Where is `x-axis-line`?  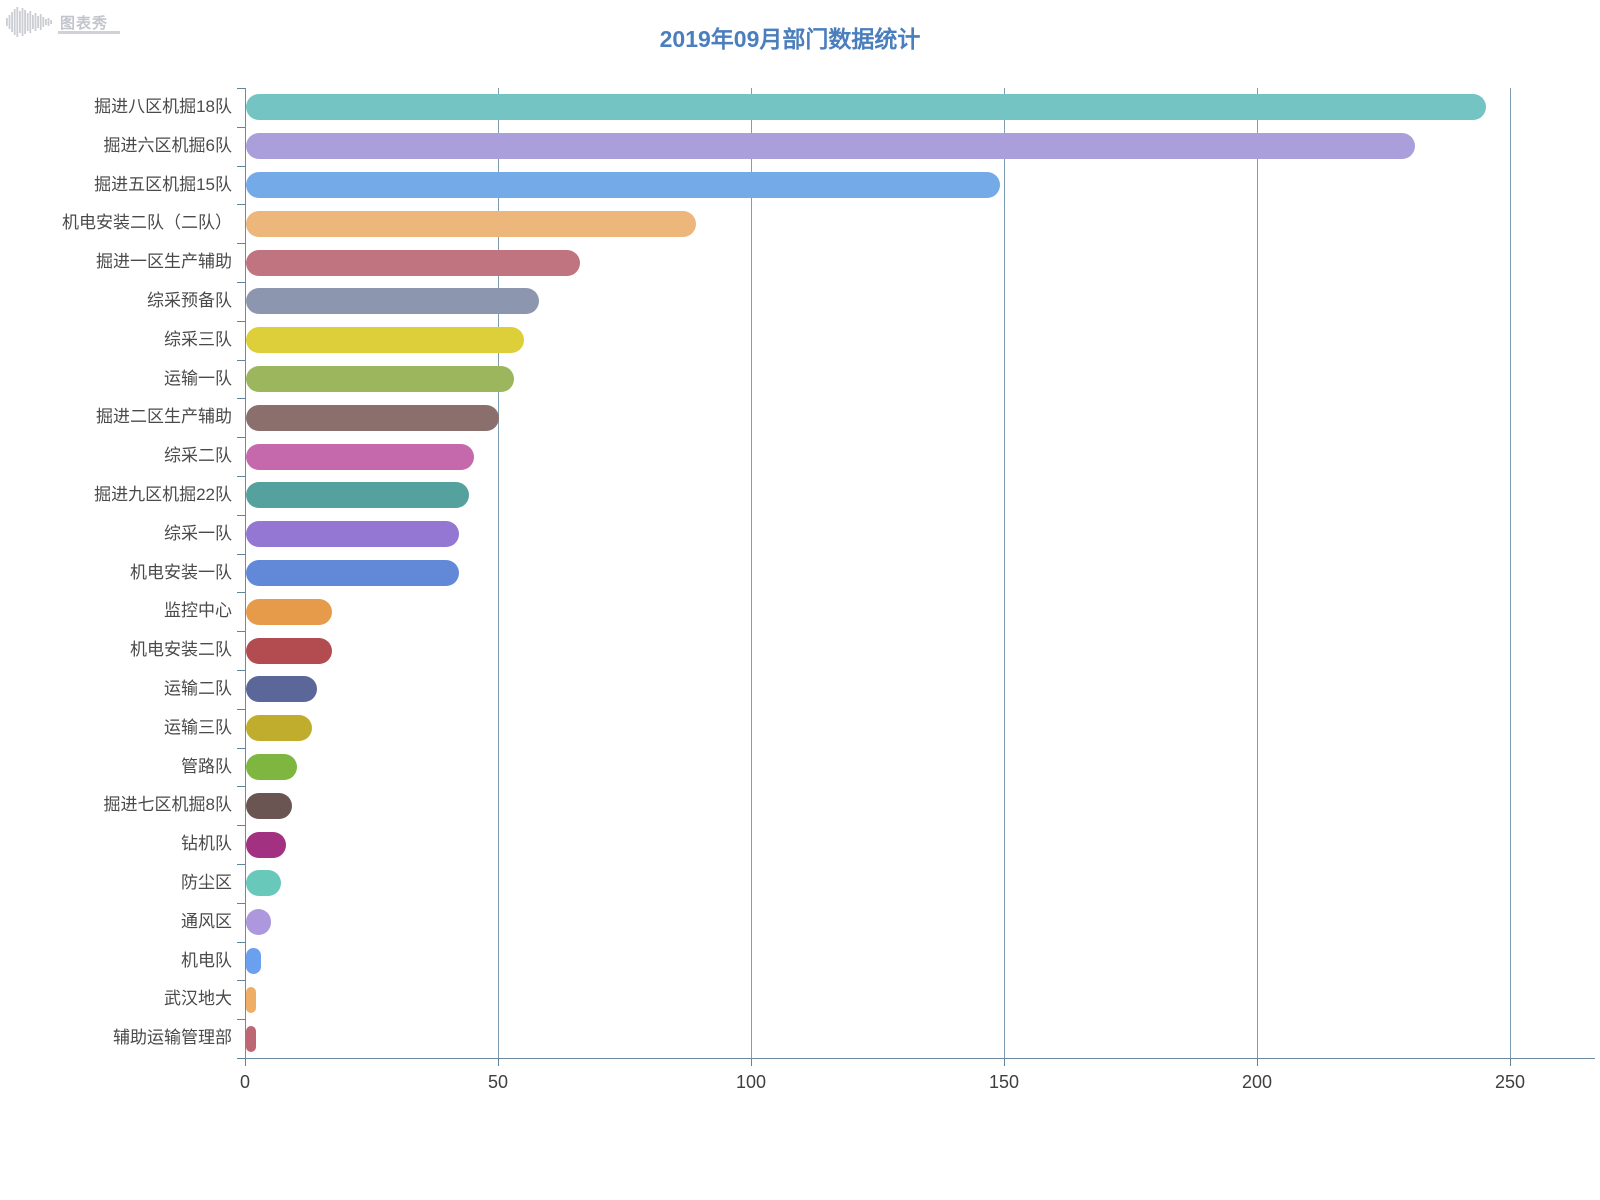
x-axis-line is located at coordinates (920, 1058).